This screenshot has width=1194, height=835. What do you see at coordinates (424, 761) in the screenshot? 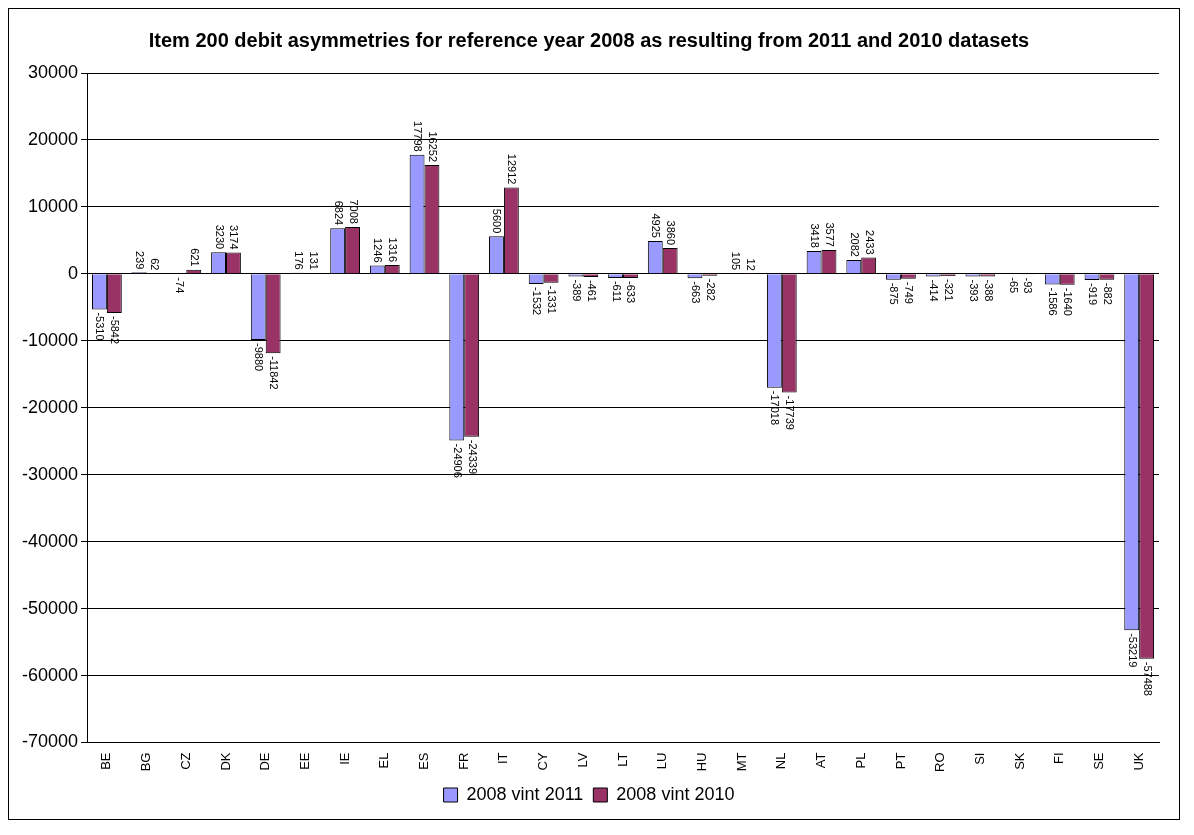
I see `x-tick-label: ES` at bounding box center [424, 761].